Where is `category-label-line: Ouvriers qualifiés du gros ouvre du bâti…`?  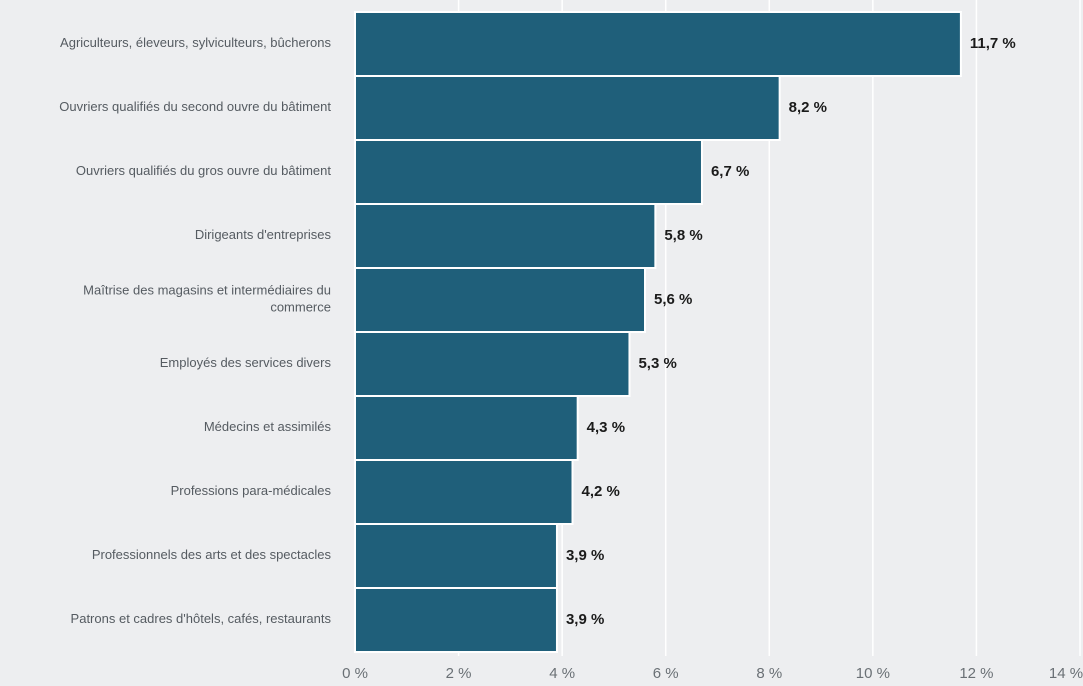
category-label-line: Ouvriers qualifiés du gros ouvre du bâti… is located at coordinates (203, 170).